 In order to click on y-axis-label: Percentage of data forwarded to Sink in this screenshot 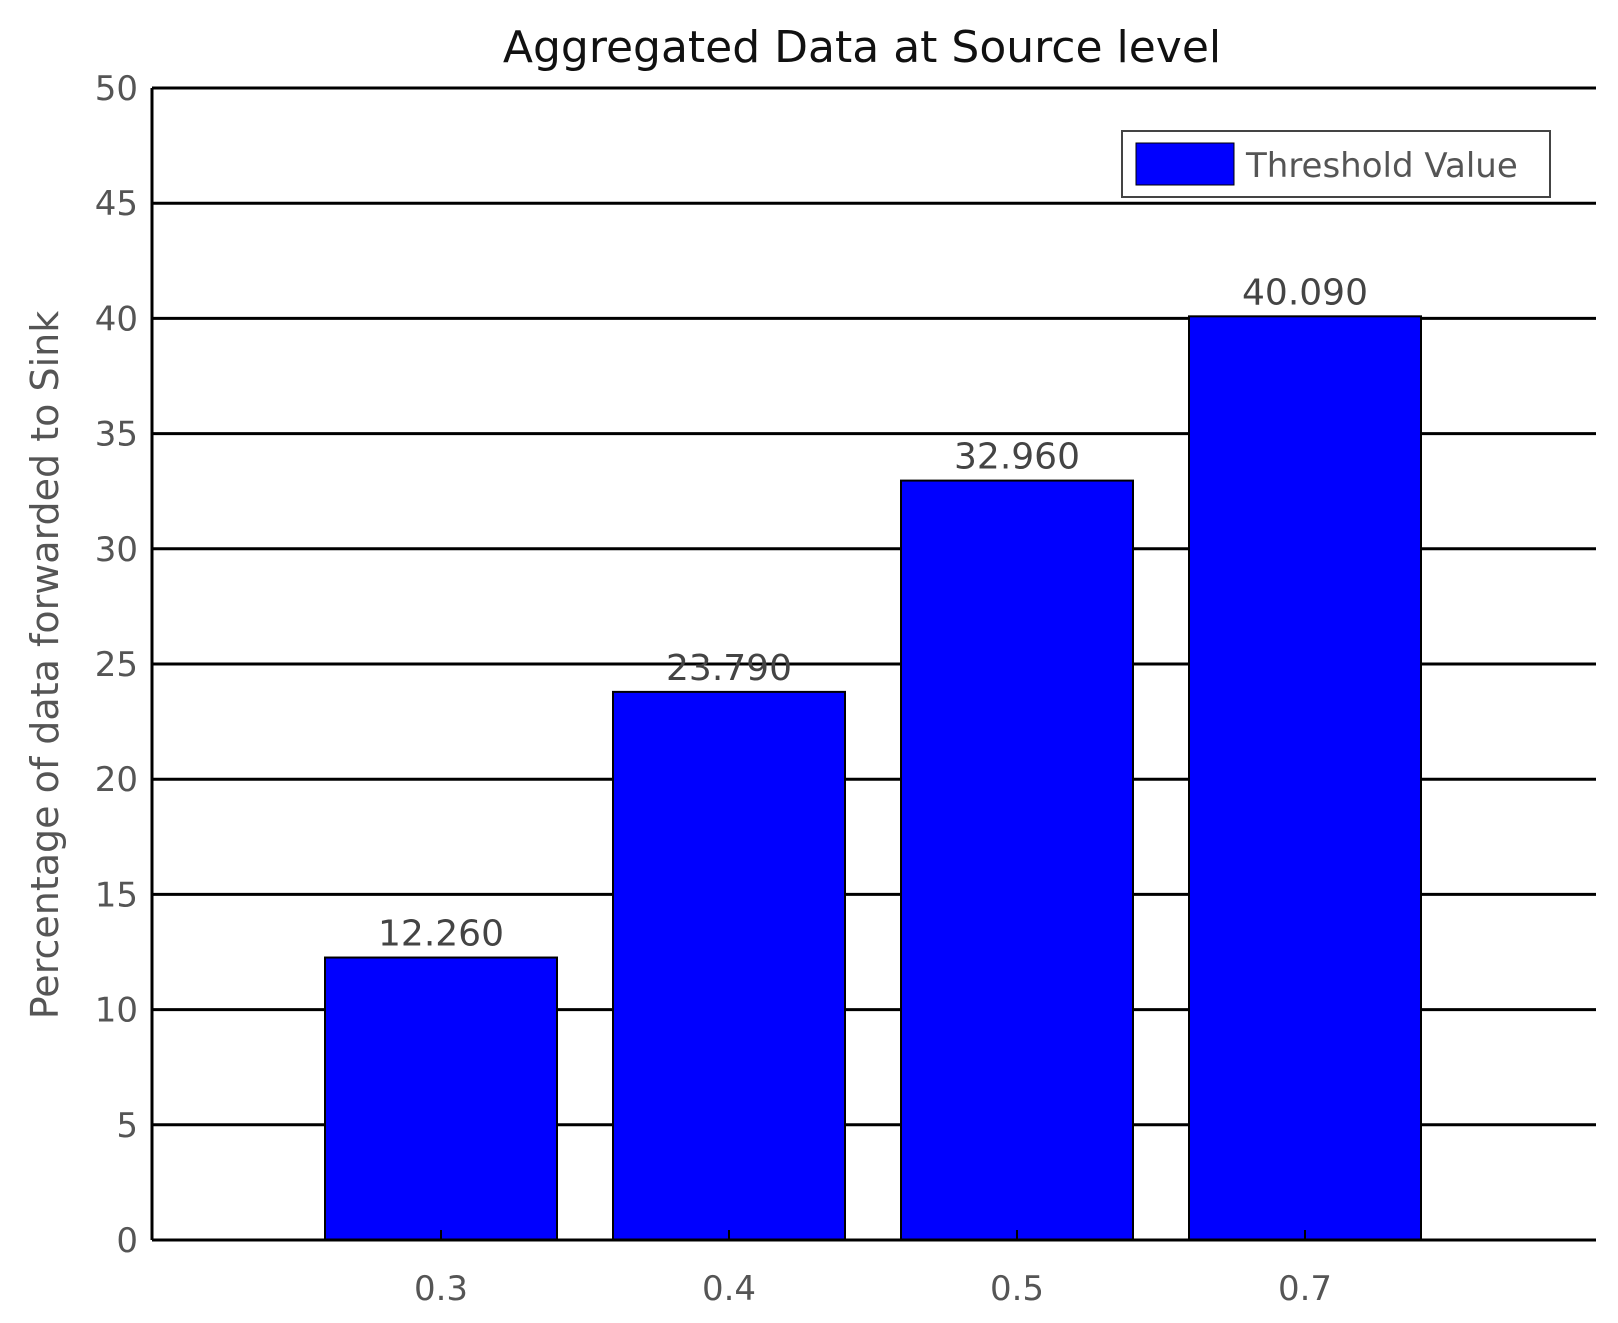, I will do `click(45, 665)`.